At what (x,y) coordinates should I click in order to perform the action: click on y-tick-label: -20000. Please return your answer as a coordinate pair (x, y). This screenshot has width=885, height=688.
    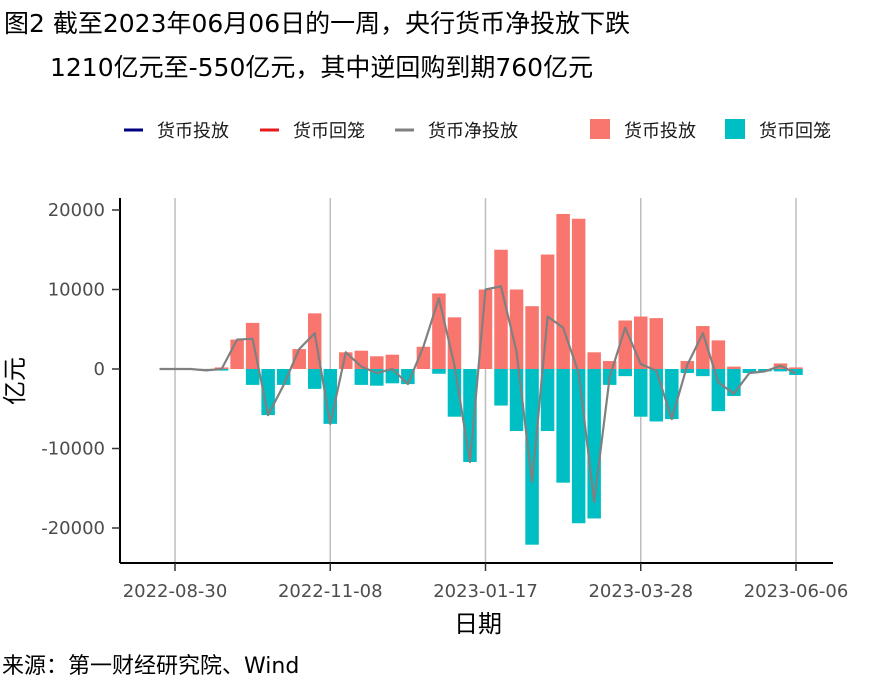
    Looking at the image, I should click on (73, 528).